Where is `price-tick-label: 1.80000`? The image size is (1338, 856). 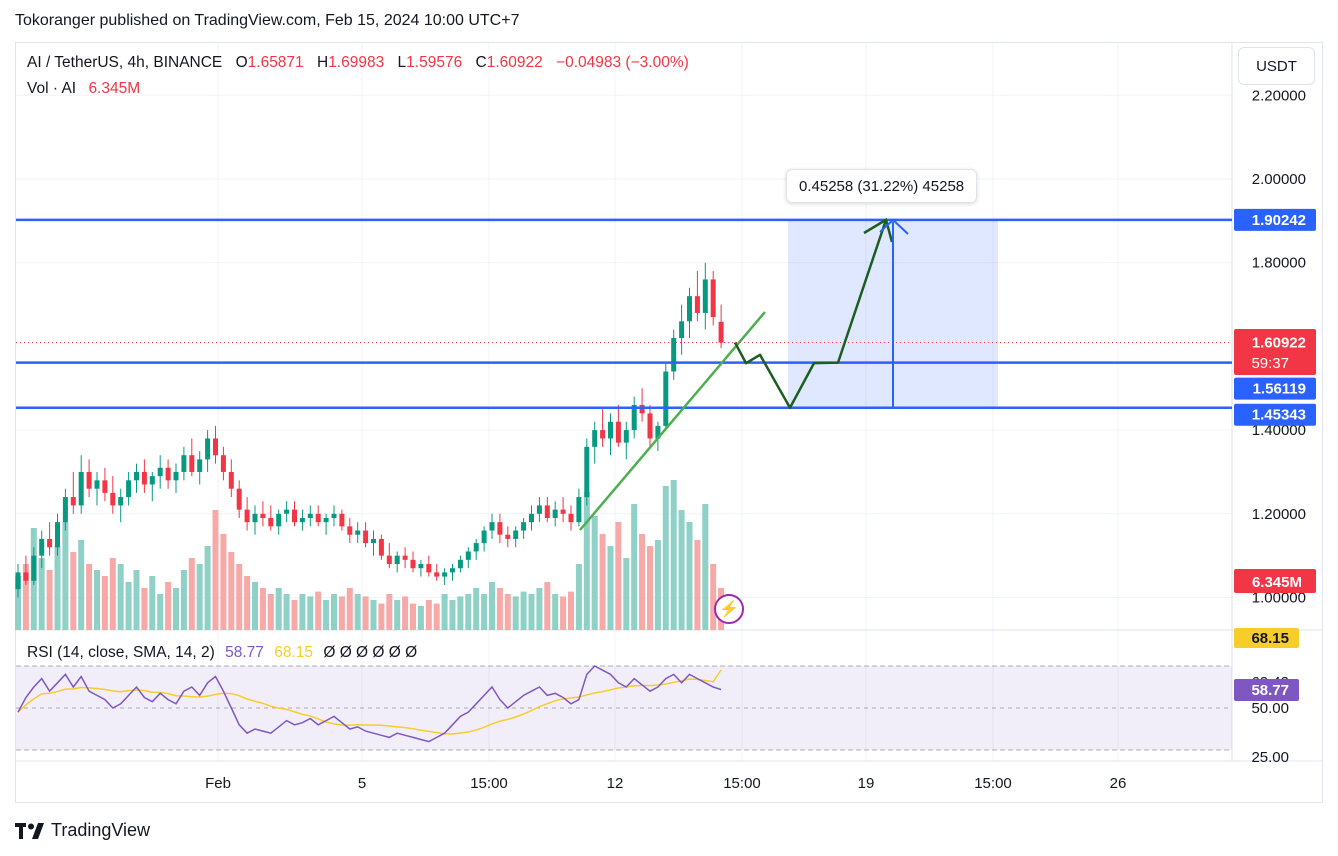 price-tick-label: 1.80000 is located at coordinates (1279, 263).